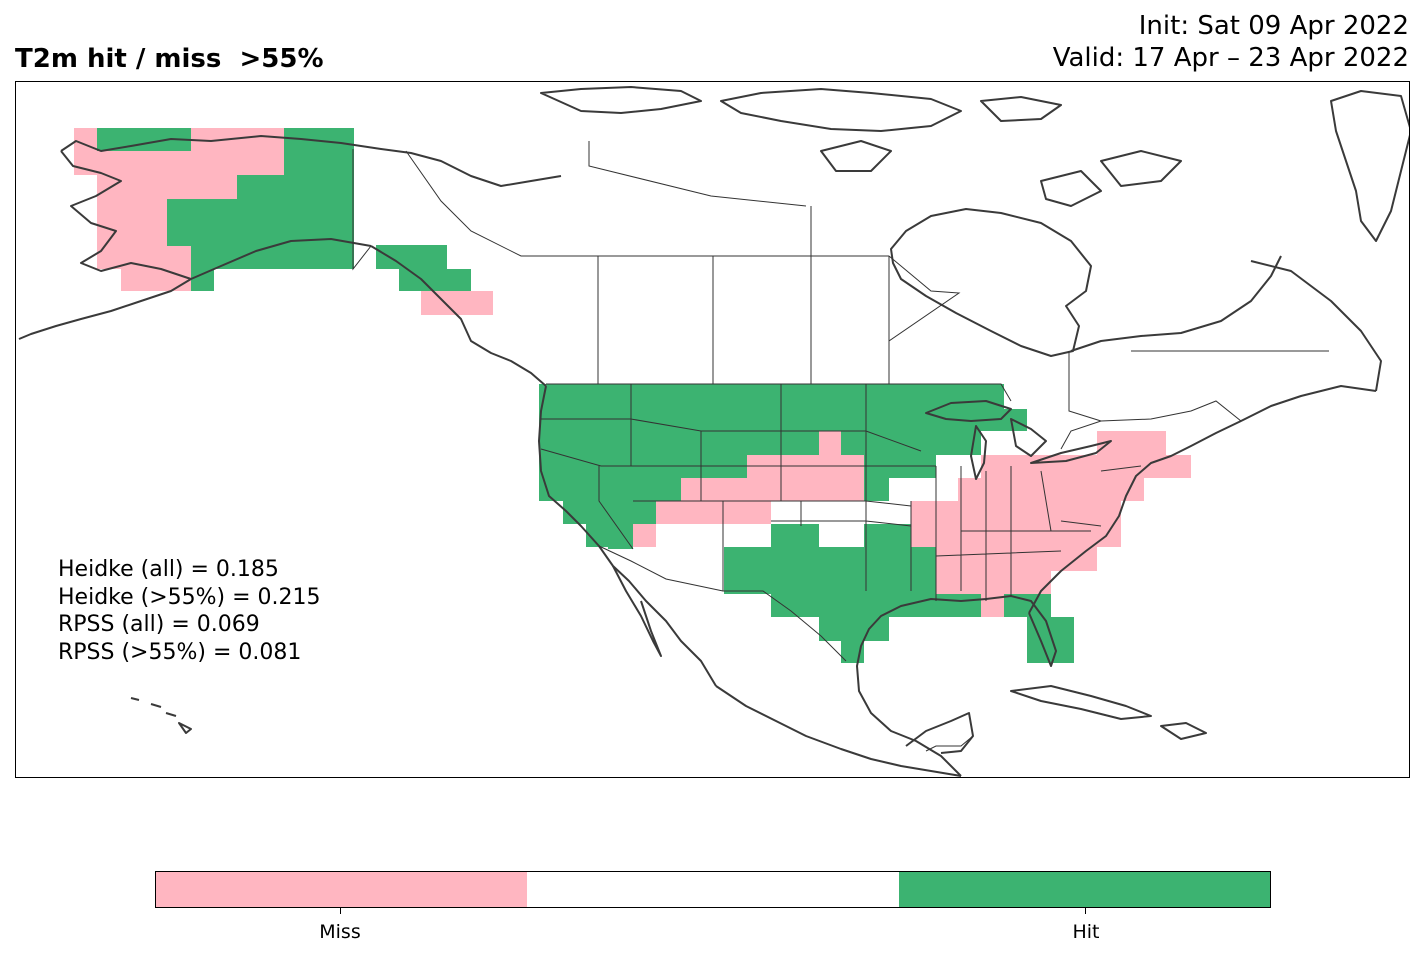 The image size is (1425, 958). Describe the element at coordinates (991, 282) in the screenshot. I see `hudson-bay` at that location.